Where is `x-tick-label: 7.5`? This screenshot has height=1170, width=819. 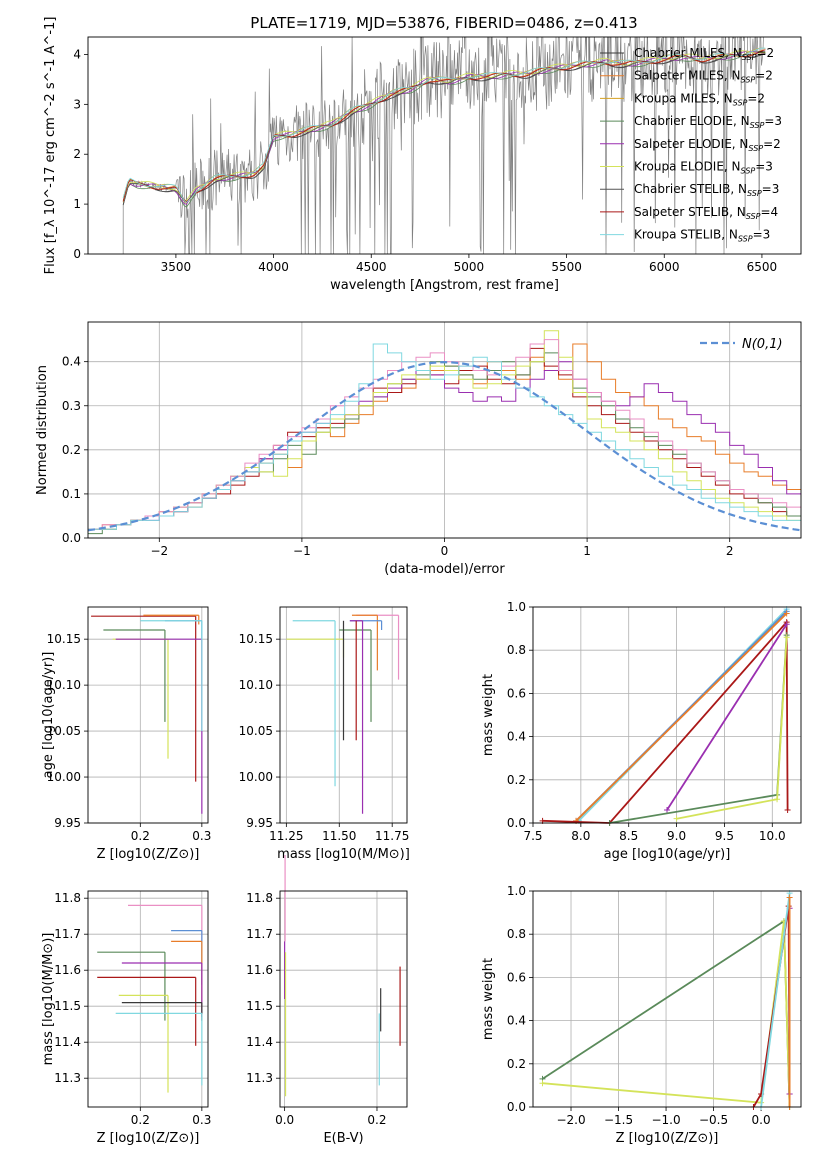 x-tick-label: 7.5 is located at coordinates (532, 836).